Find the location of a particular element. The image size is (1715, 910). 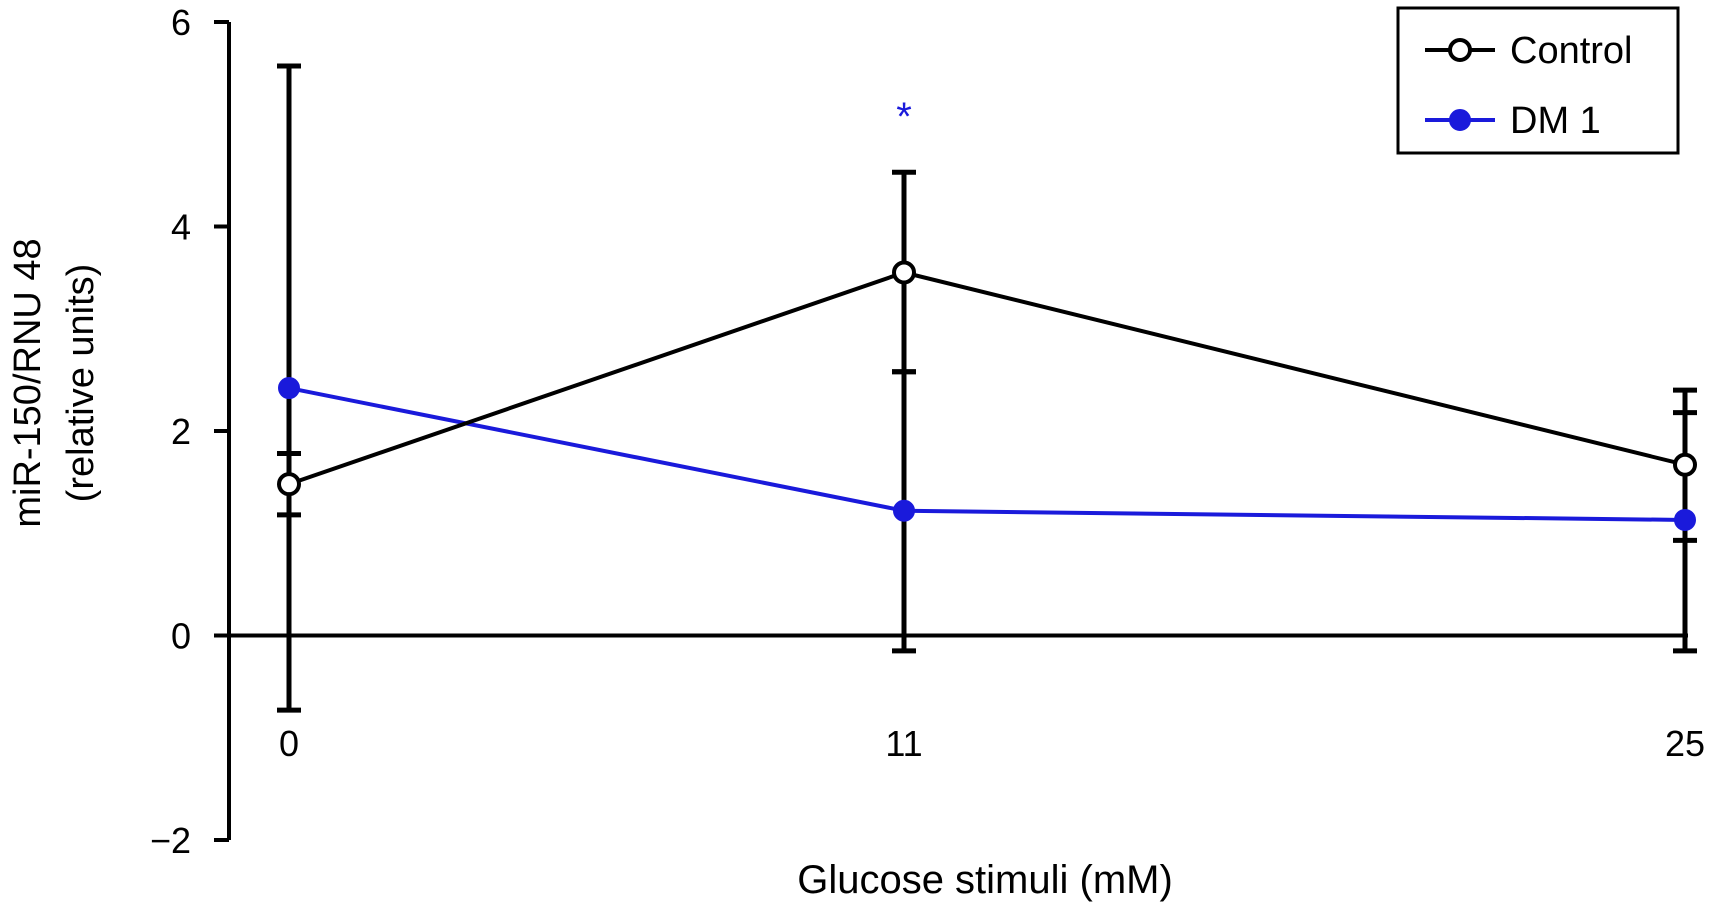

y-tick-label: 4 is located at coordinates (181, 227).